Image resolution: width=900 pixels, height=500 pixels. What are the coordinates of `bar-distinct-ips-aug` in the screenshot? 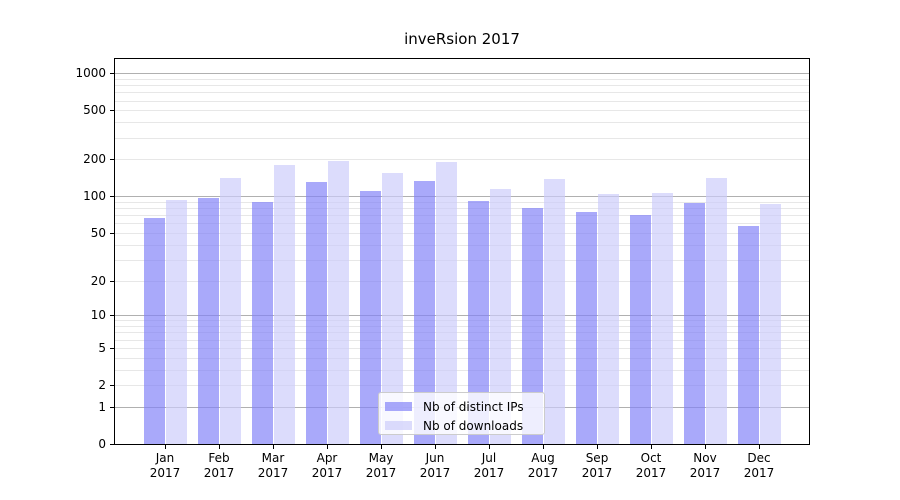 It's located at (532, 325).